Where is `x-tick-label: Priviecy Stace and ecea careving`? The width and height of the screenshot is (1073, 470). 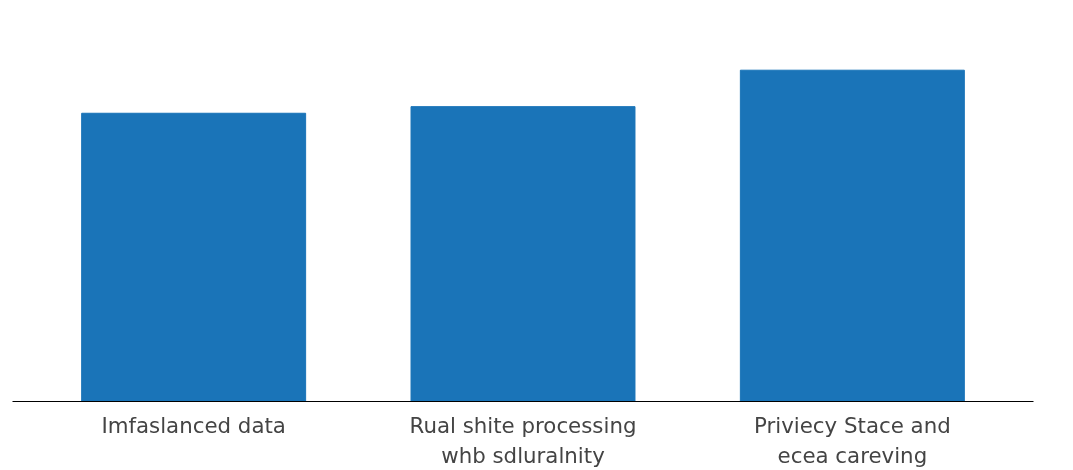 x-tick-label: Priviecy Stace and ecea careving is located at coordinates (852, 440).